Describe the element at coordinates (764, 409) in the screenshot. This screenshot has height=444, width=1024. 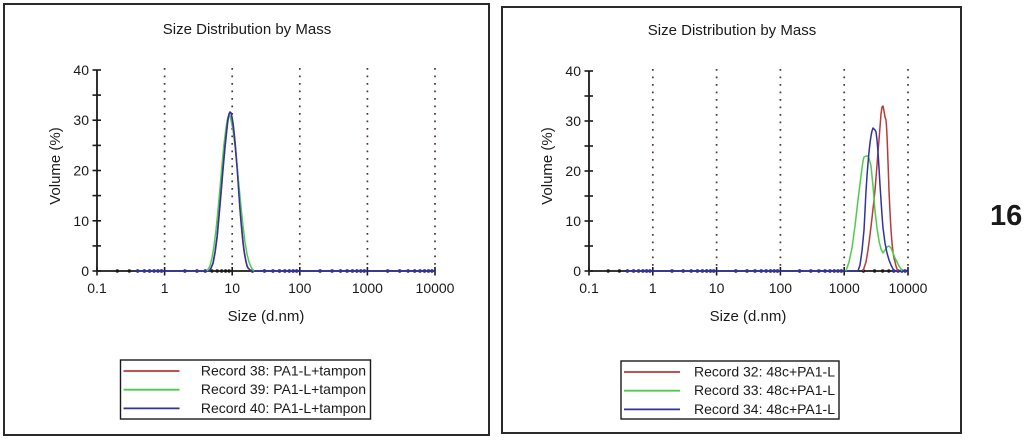
I see `svg-text: Record 34: 48c+PA1-L` at that location.